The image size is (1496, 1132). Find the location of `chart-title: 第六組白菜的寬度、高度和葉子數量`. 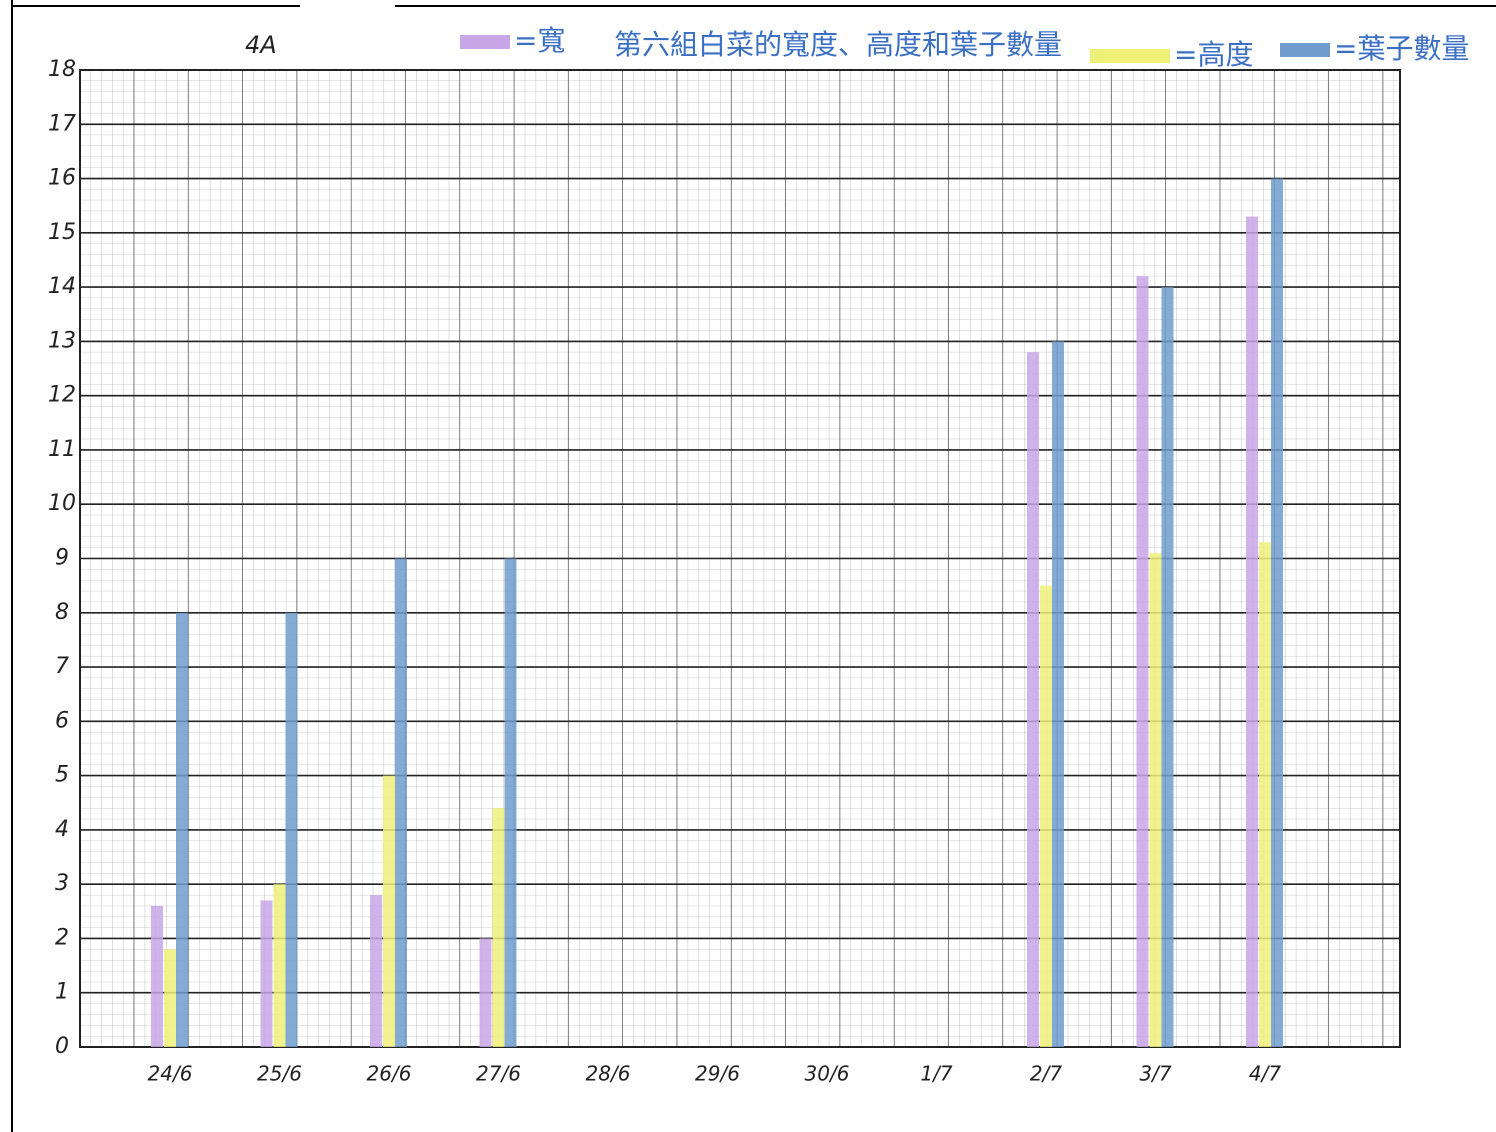

chart-title: 第六組白菜的寬度、高度和葉子數量 is located at coordinates (838, 44).